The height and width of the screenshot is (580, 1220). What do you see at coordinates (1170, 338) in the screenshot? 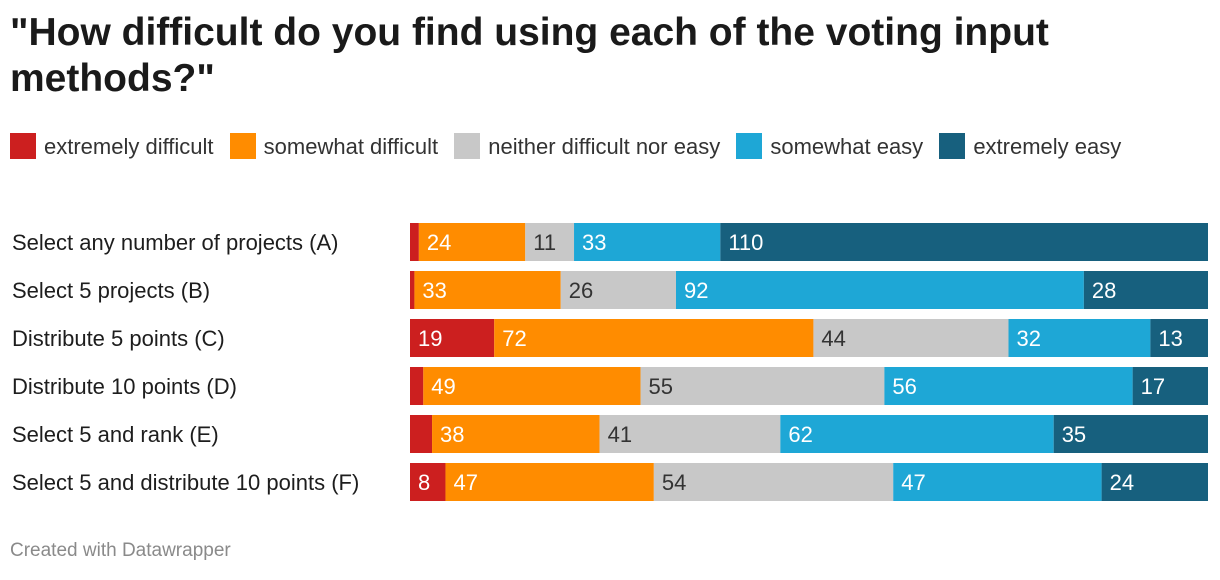
I see `data-label: 13` at bounding box center [1170, 338].